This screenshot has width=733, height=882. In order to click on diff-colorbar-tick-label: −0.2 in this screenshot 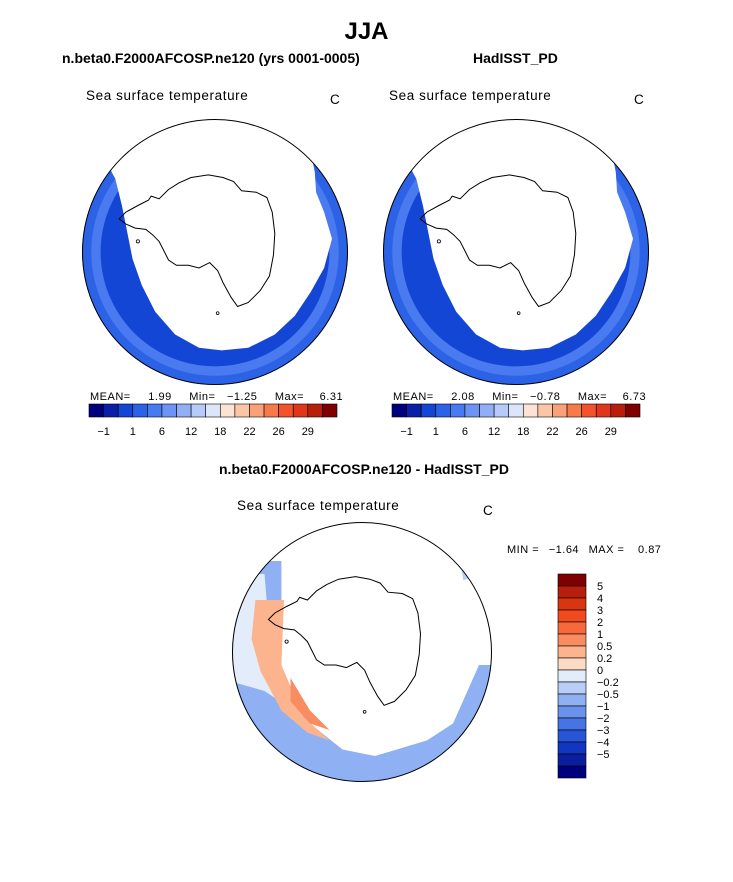, I will do `click(608, 683)`.